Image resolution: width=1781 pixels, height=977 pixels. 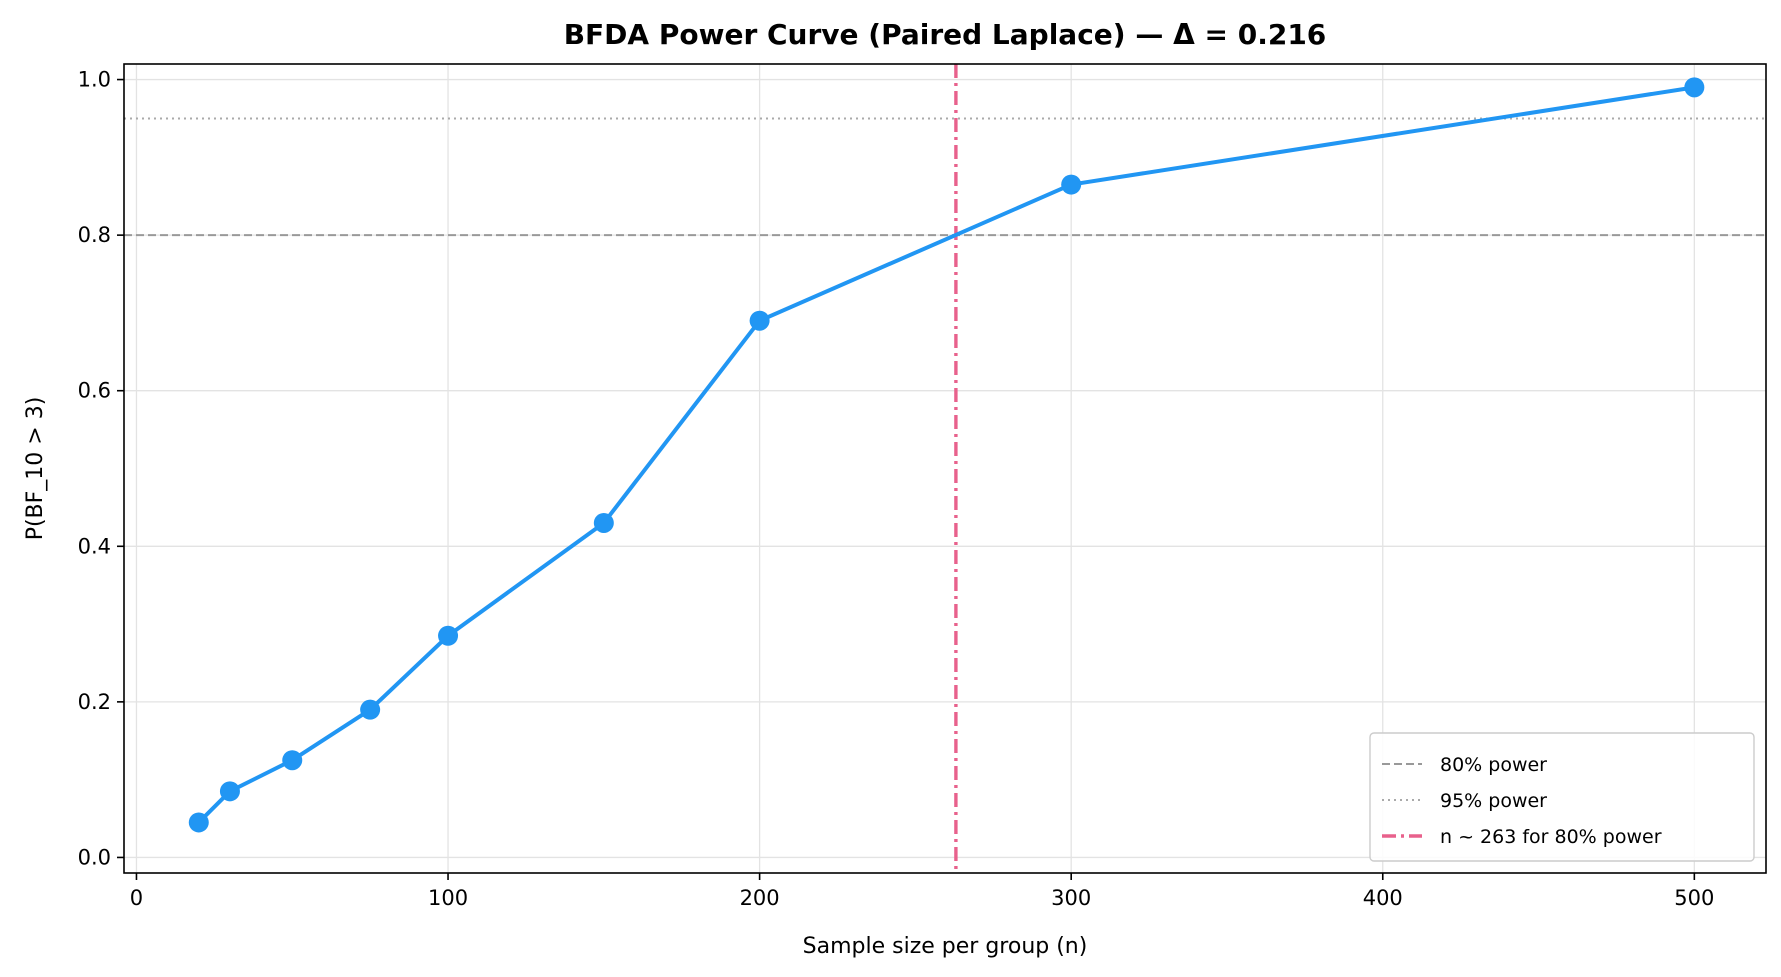 I want to click on y-tick-label: 0.0, so click(x=94, y=857).